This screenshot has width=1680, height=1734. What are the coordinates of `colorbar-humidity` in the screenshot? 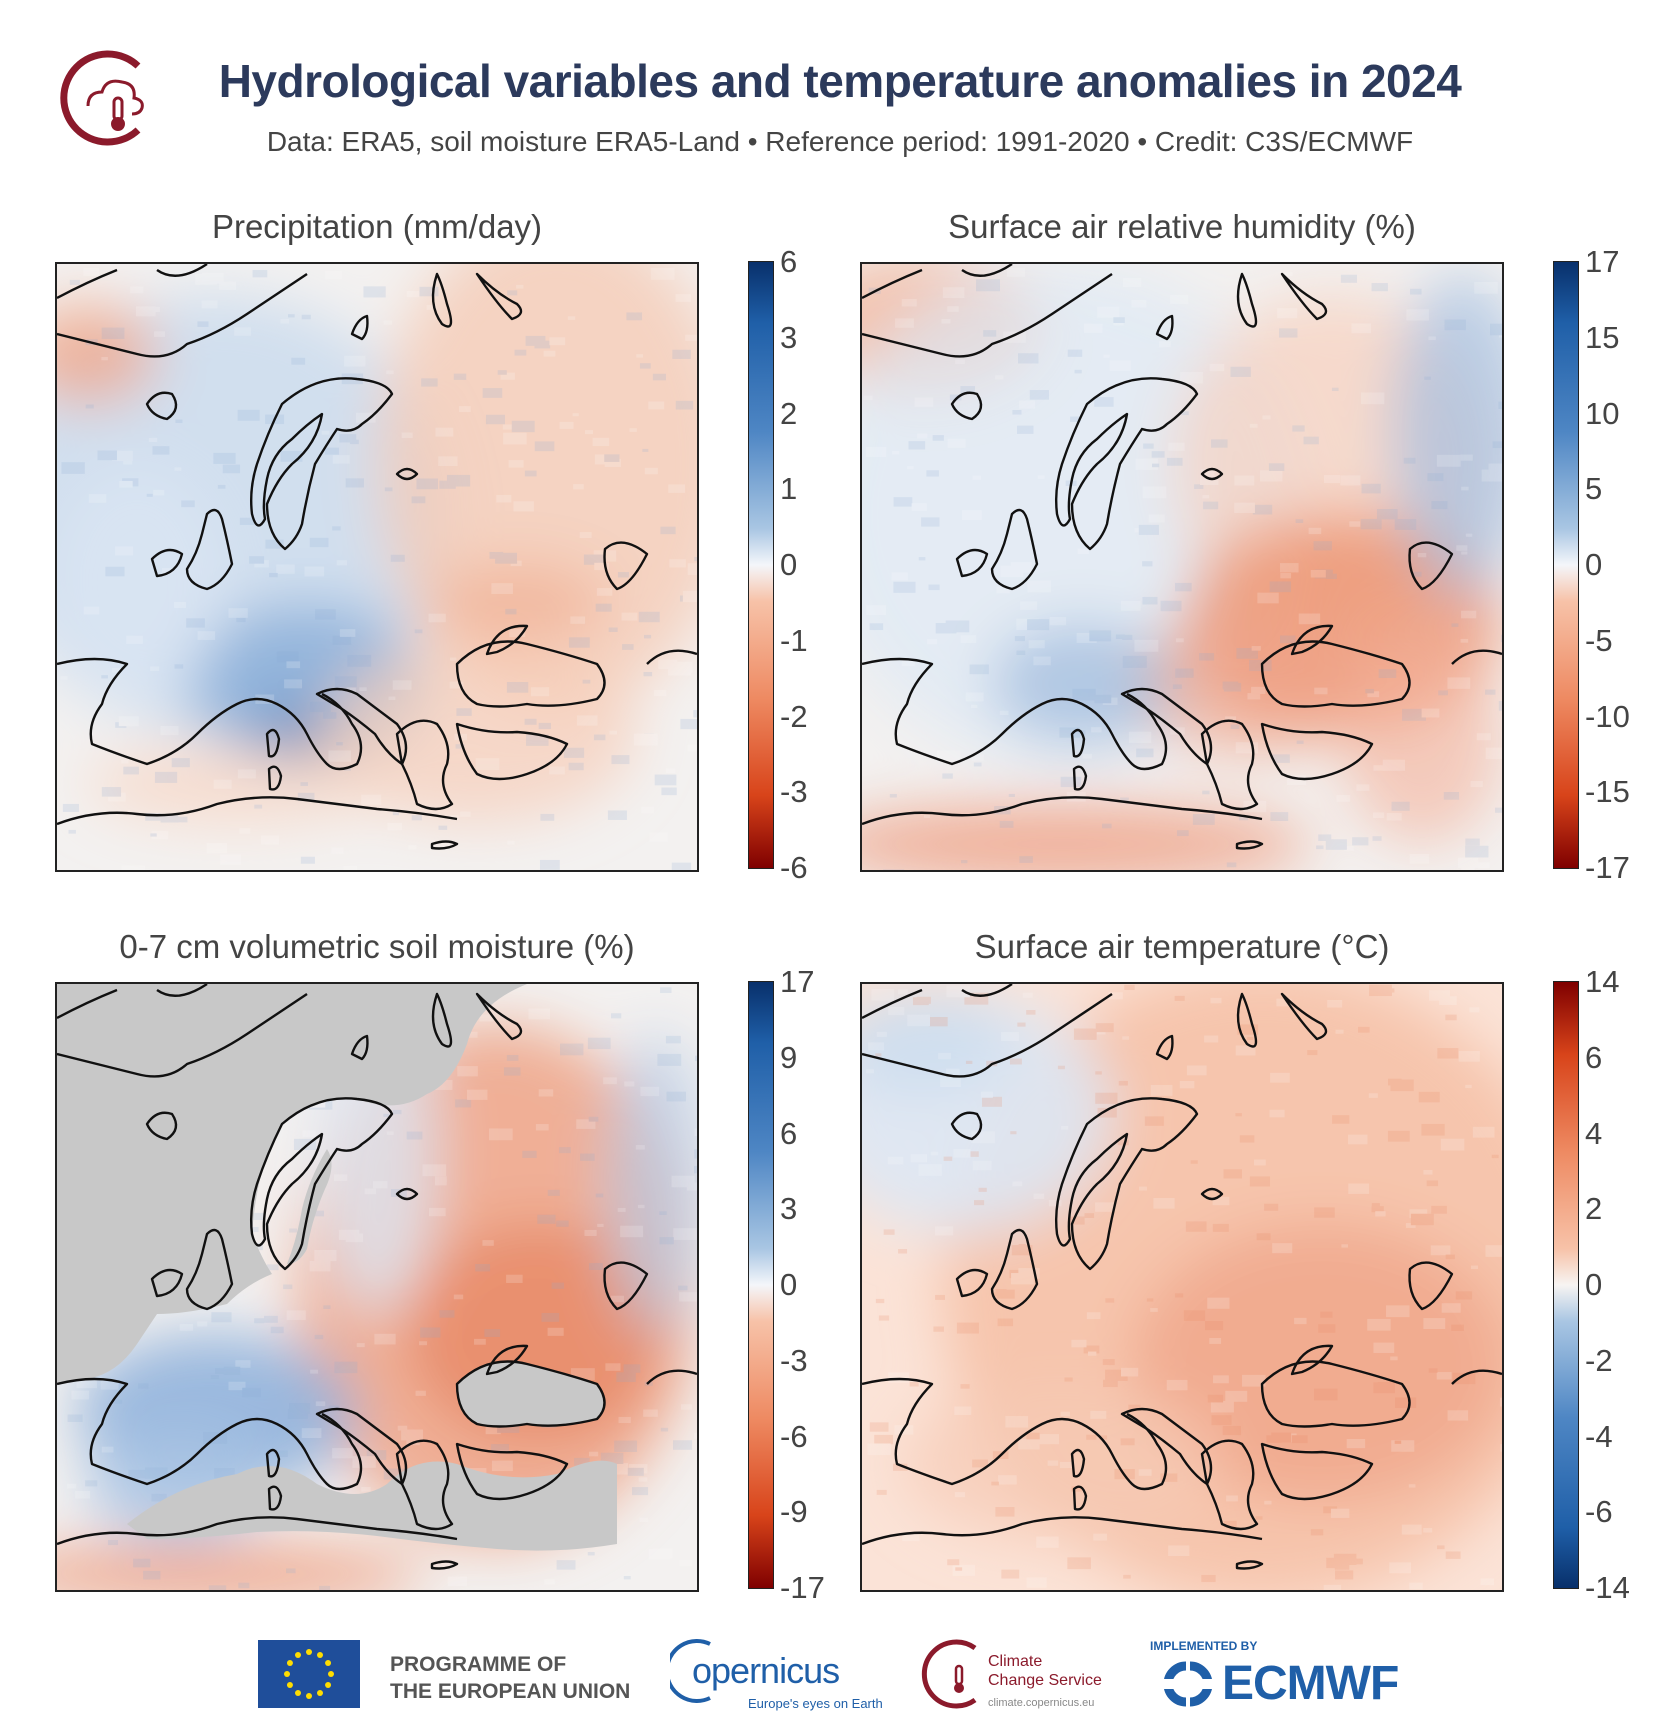 It's located at (1566, 565).